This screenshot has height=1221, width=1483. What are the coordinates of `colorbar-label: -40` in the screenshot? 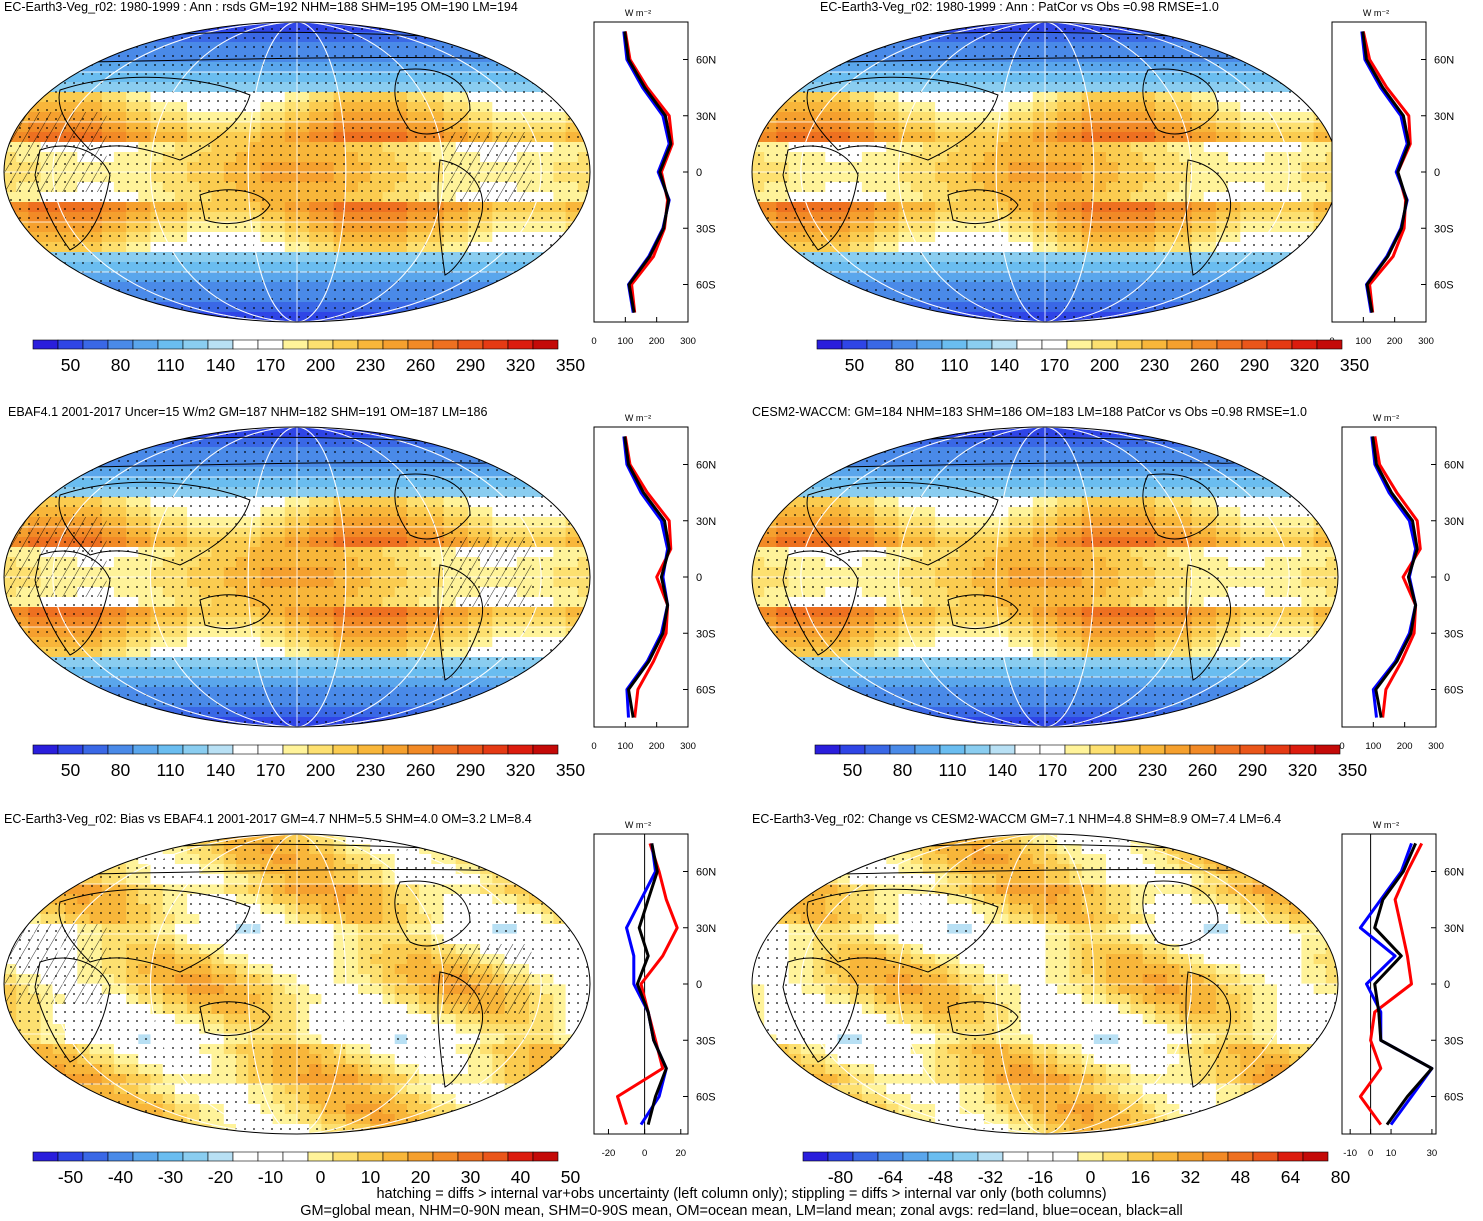 It's located at (121, 1177).